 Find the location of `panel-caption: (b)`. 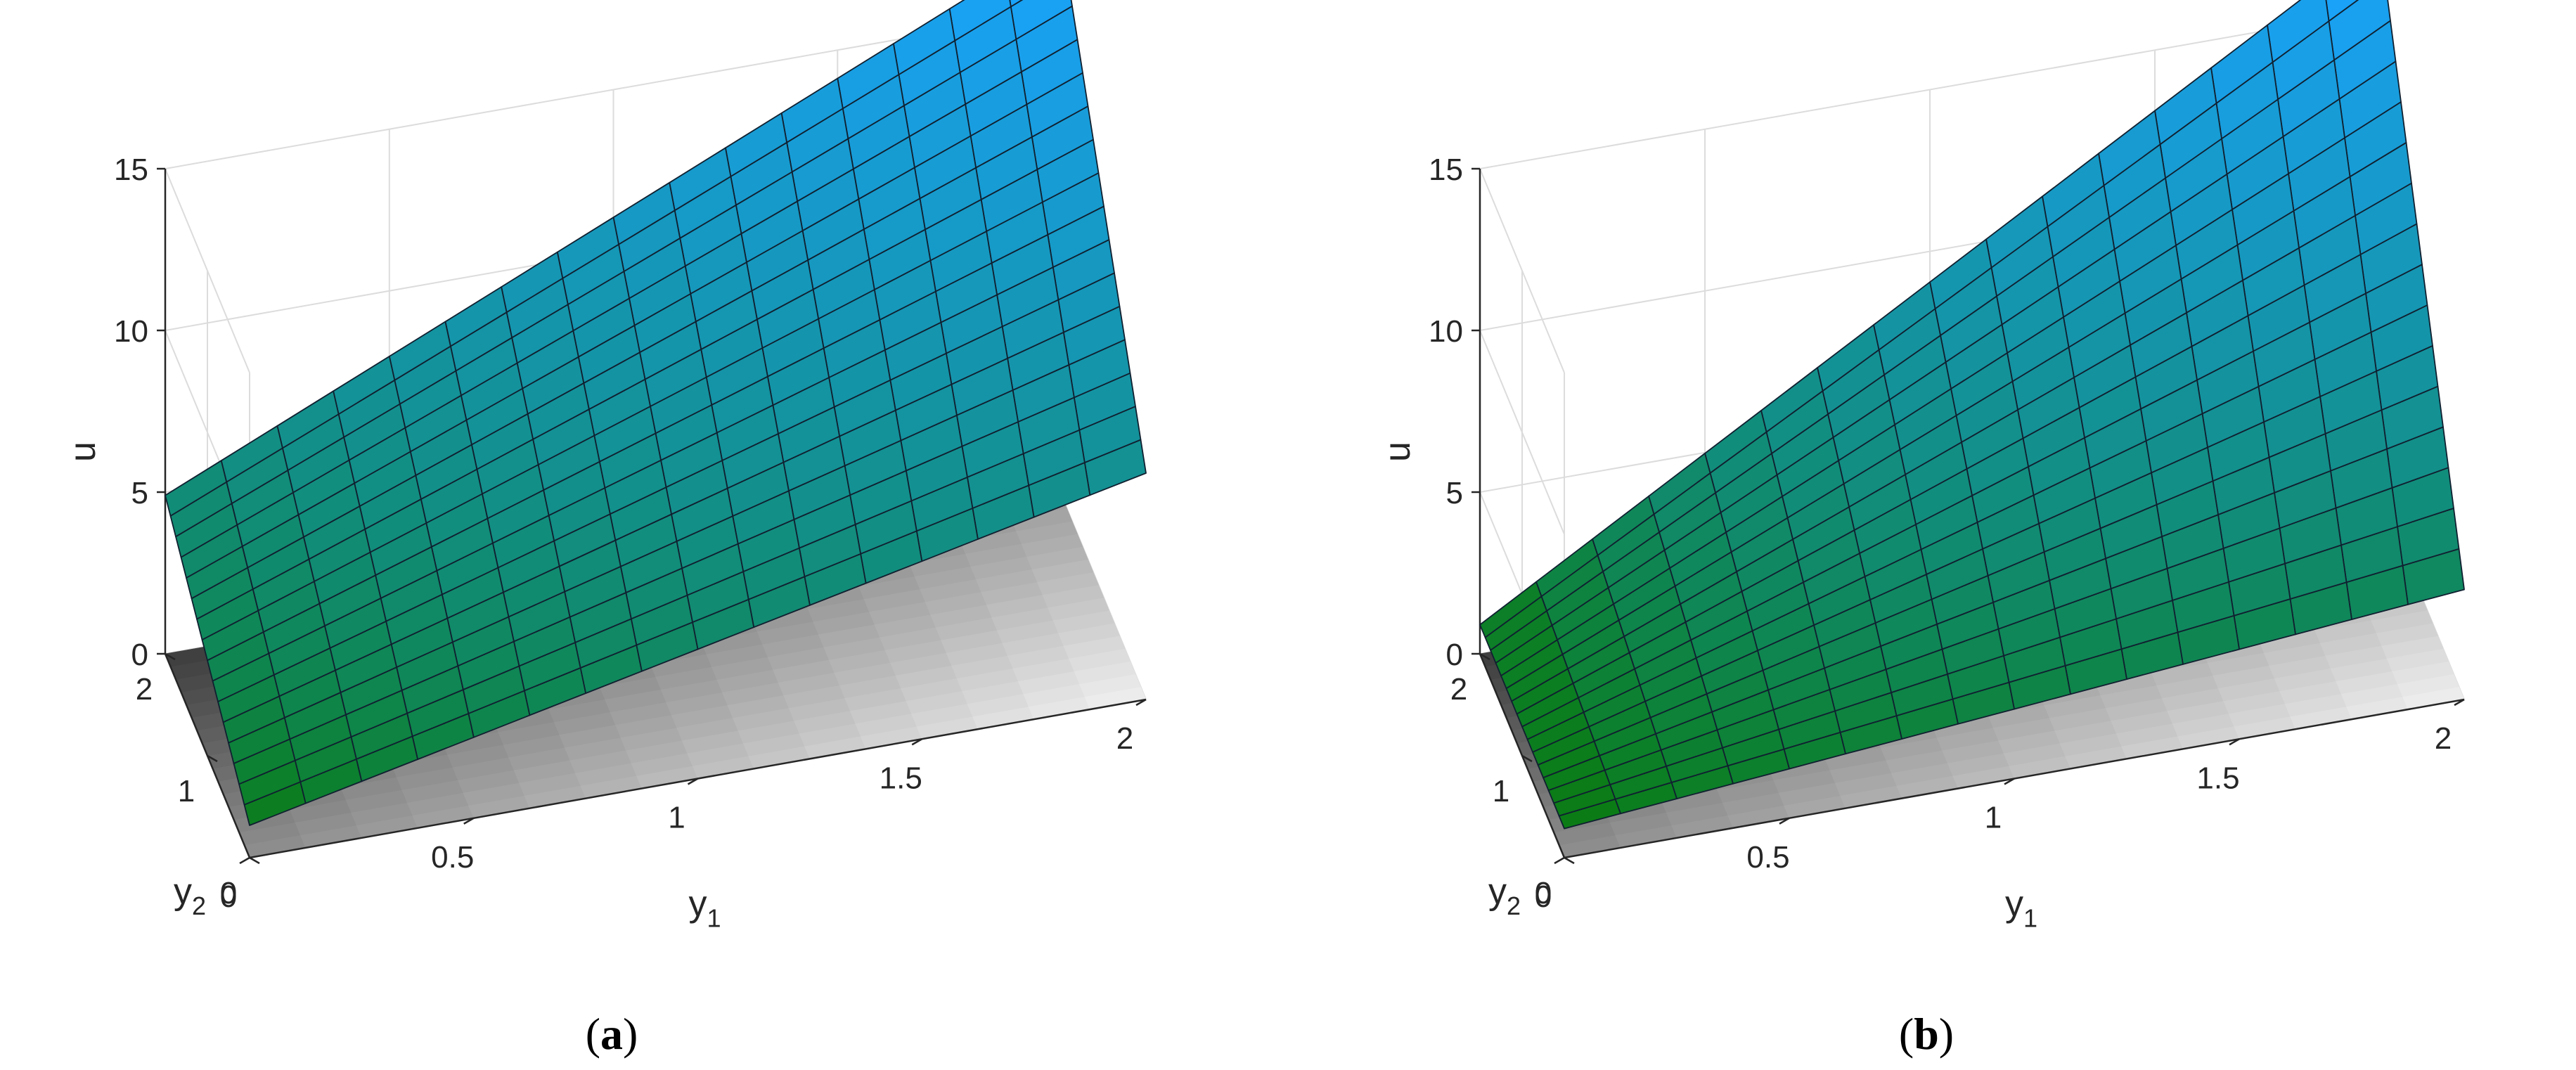

panel-caption: (b) is located at coordinates (1926, 1034).